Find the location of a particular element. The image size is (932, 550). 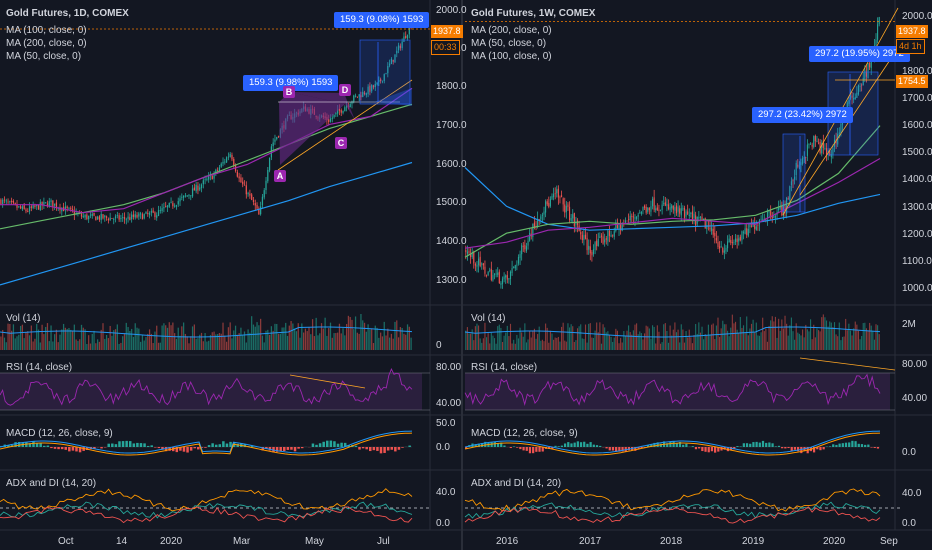

right-x-tick: 2016 is located at coordinates (507, 541).